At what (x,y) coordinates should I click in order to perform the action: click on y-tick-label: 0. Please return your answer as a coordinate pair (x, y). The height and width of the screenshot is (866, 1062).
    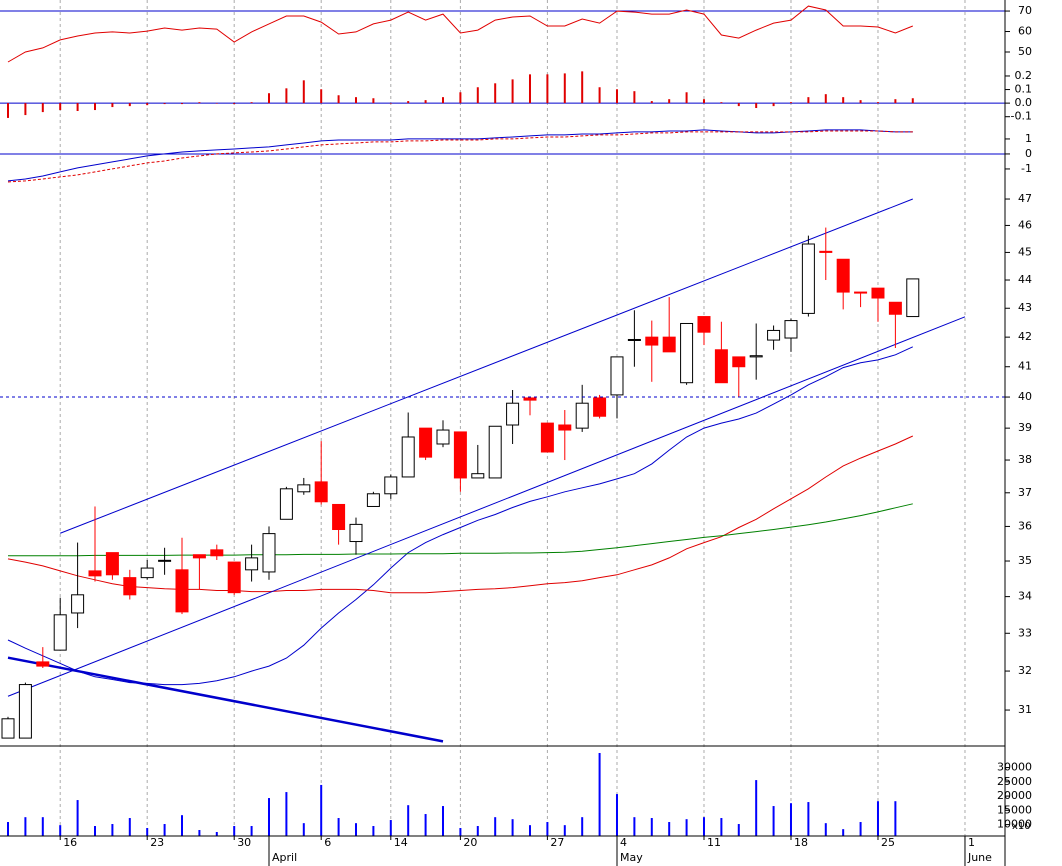
    Looking at the image, I should click on (1028, 153).